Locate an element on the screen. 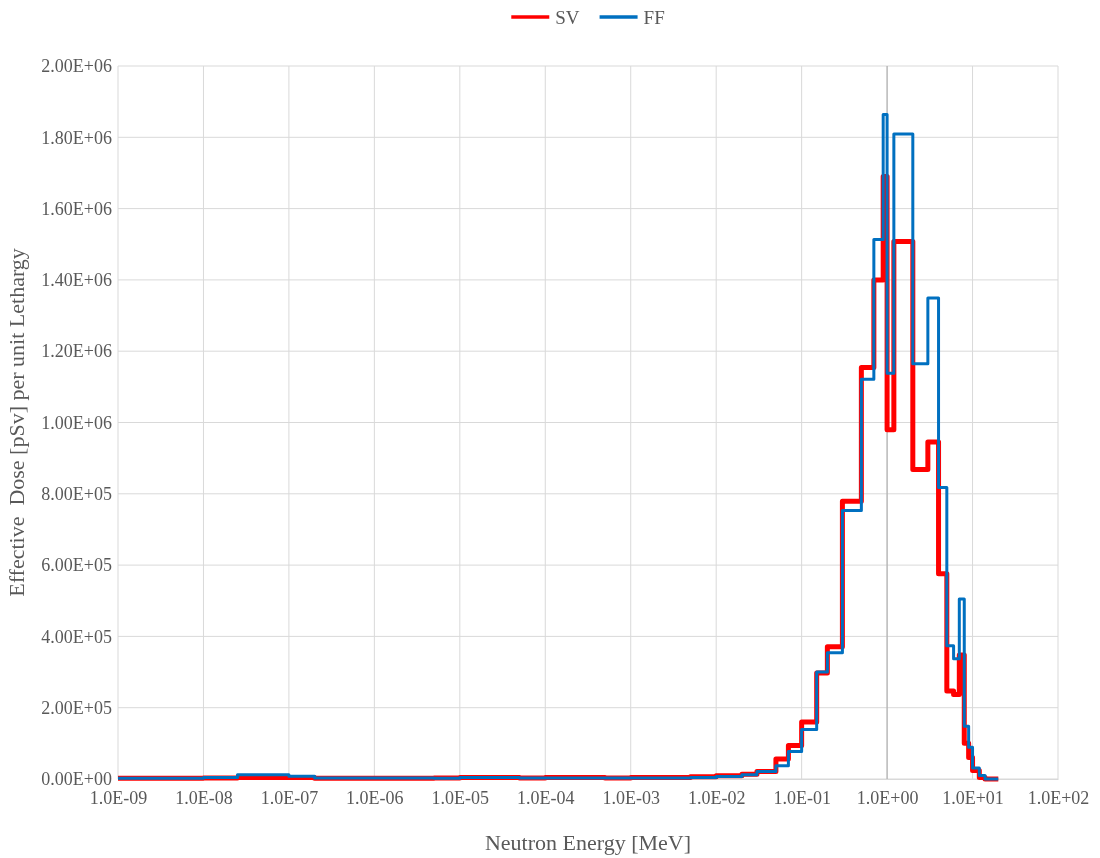 This screenshot has height=858, width=1100. y-tick-label: 1.40E+06 is located at coordinates (76, 280).